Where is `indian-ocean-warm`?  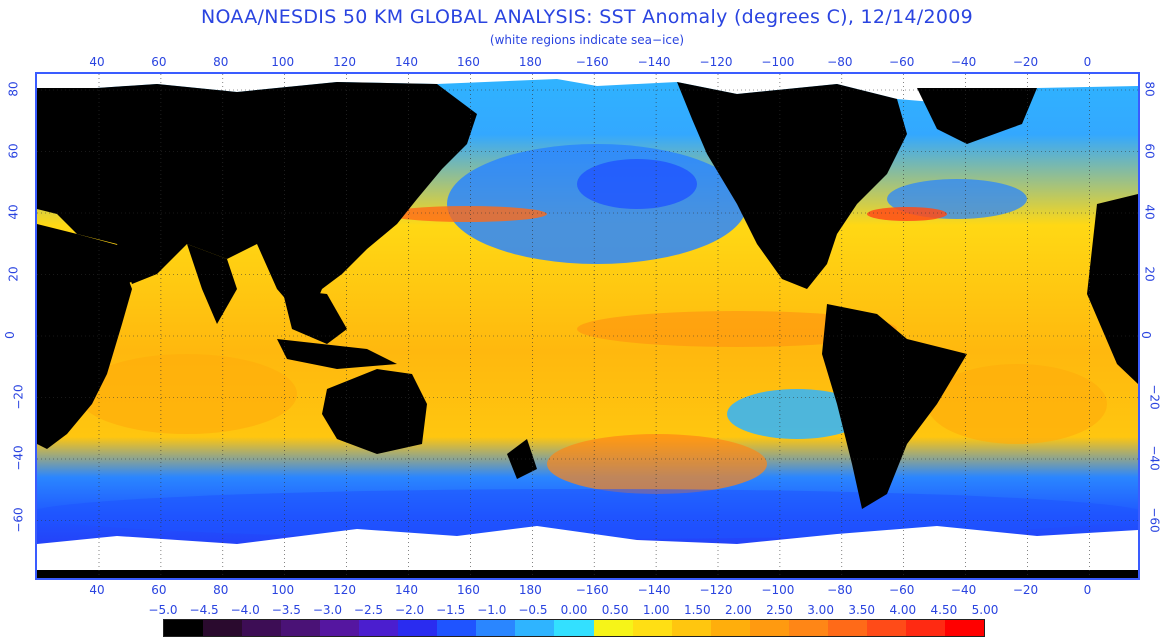
indian-ocean-warm is located at coordinates (187, 394).